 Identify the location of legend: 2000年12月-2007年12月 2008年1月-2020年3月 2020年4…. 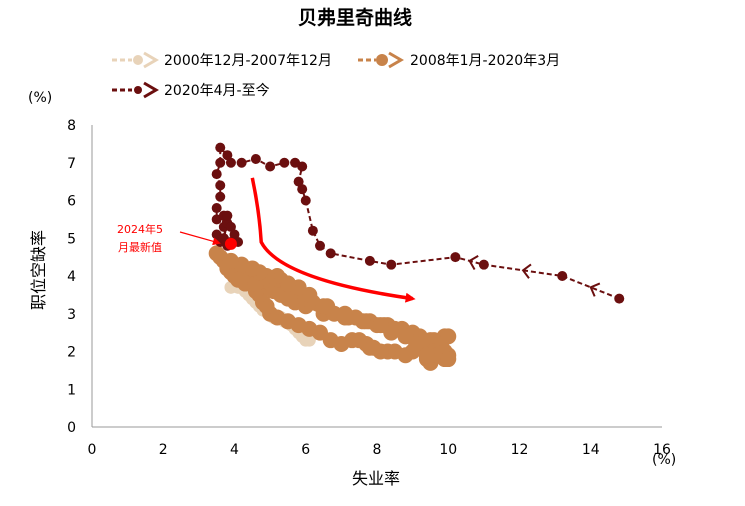
(336, 75).